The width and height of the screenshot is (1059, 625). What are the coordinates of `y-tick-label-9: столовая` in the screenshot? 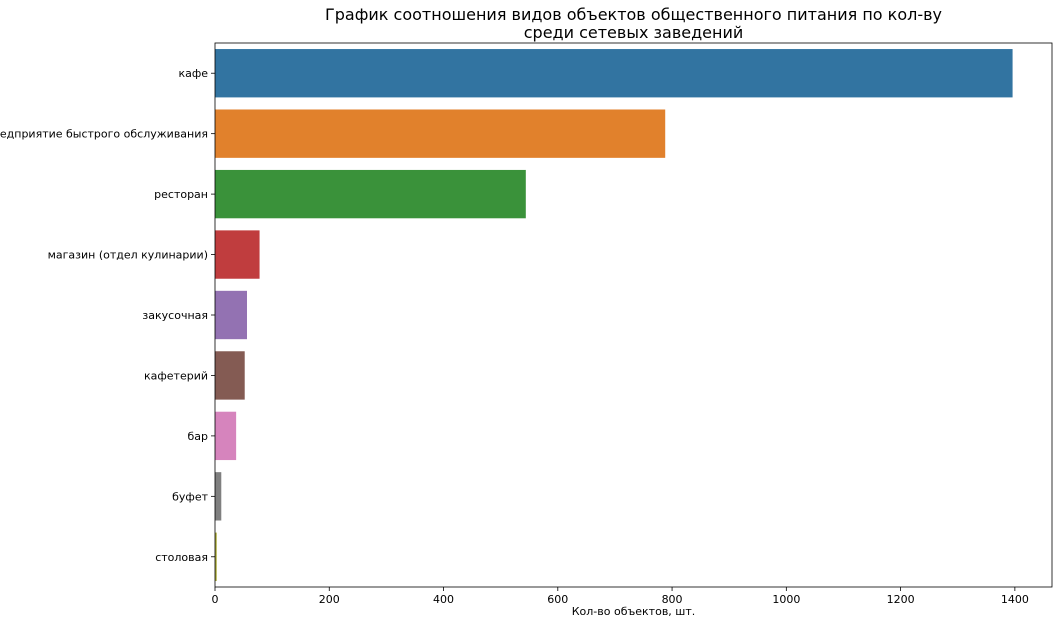 It's located at (181, 557).